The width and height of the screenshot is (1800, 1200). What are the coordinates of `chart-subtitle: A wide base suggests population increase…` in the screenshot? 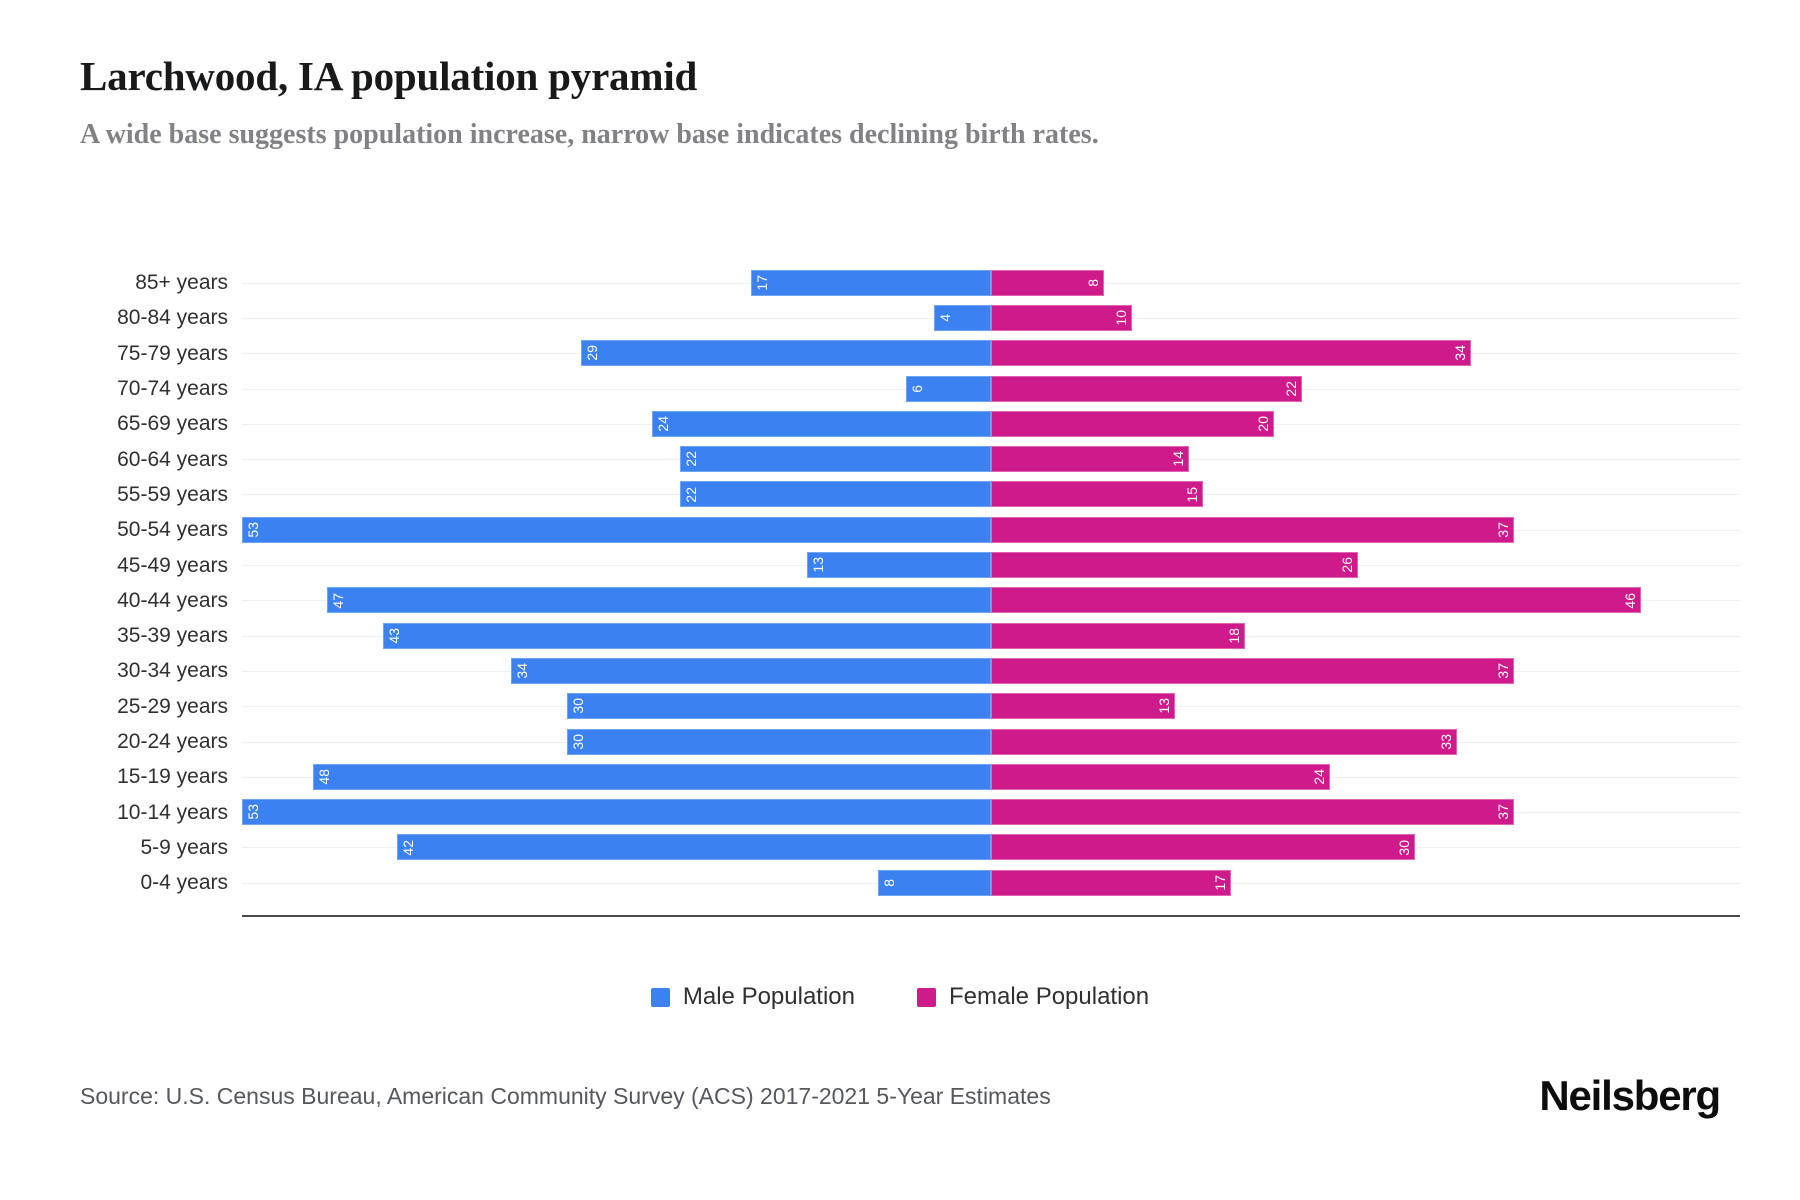 It's located at (589, 135).